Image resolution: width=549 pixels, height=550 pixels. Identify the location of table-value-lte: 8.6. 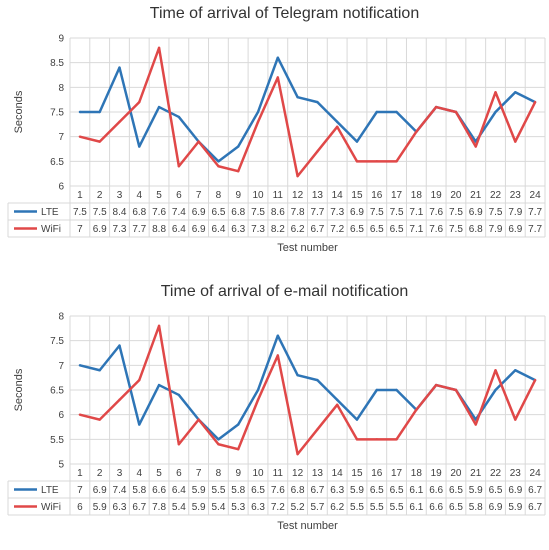
(278, 212).